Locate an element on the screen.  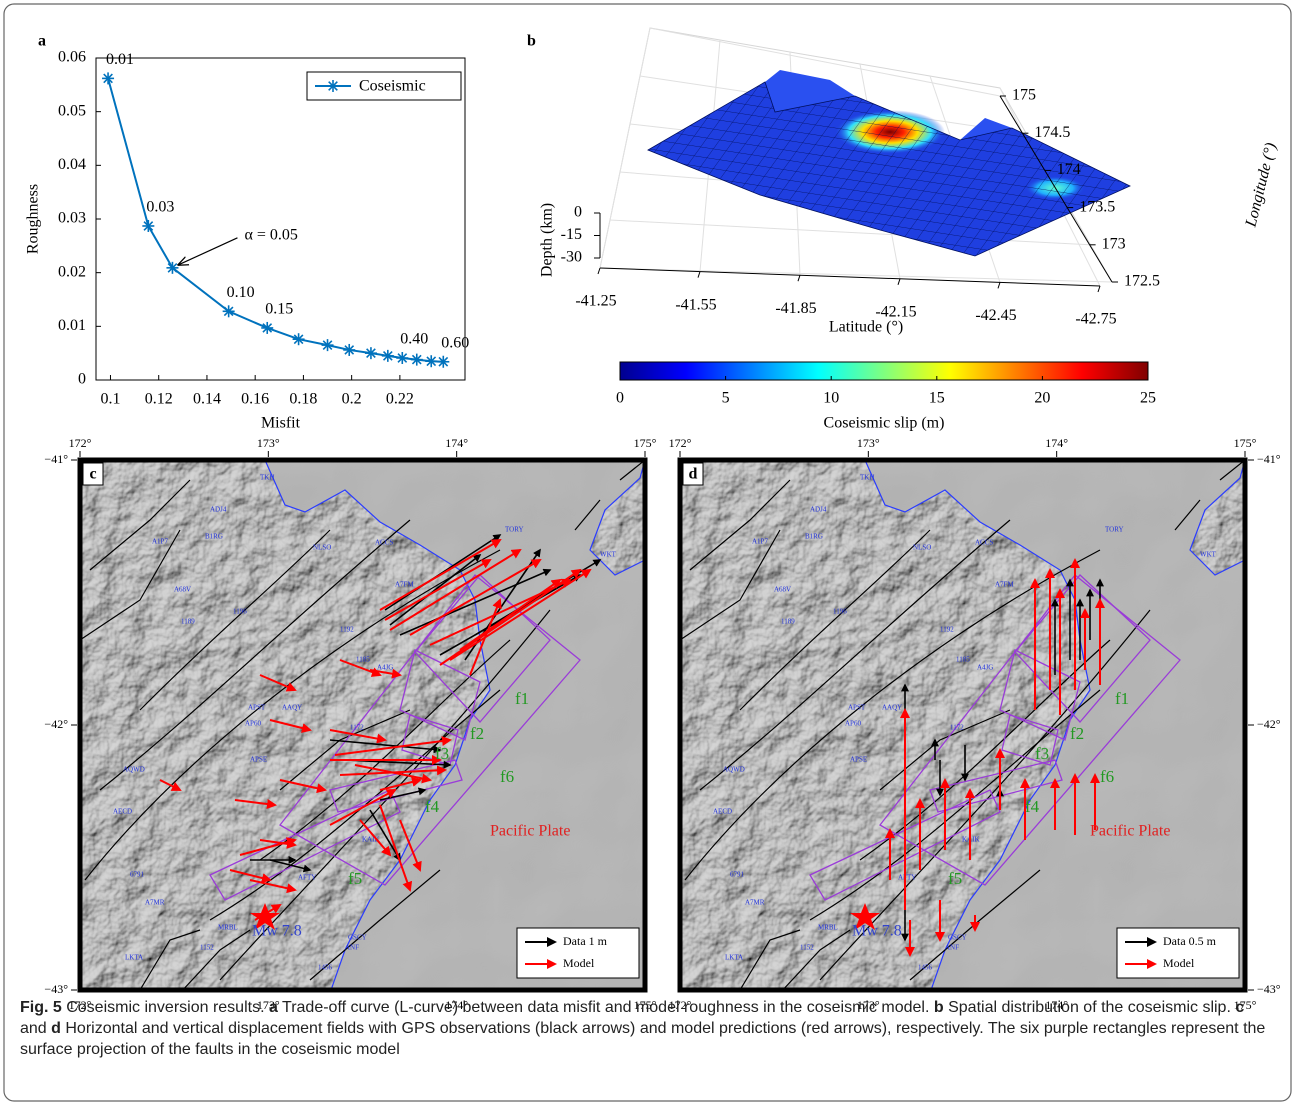
station-label: AAQY is located at coordinates (292, 708).